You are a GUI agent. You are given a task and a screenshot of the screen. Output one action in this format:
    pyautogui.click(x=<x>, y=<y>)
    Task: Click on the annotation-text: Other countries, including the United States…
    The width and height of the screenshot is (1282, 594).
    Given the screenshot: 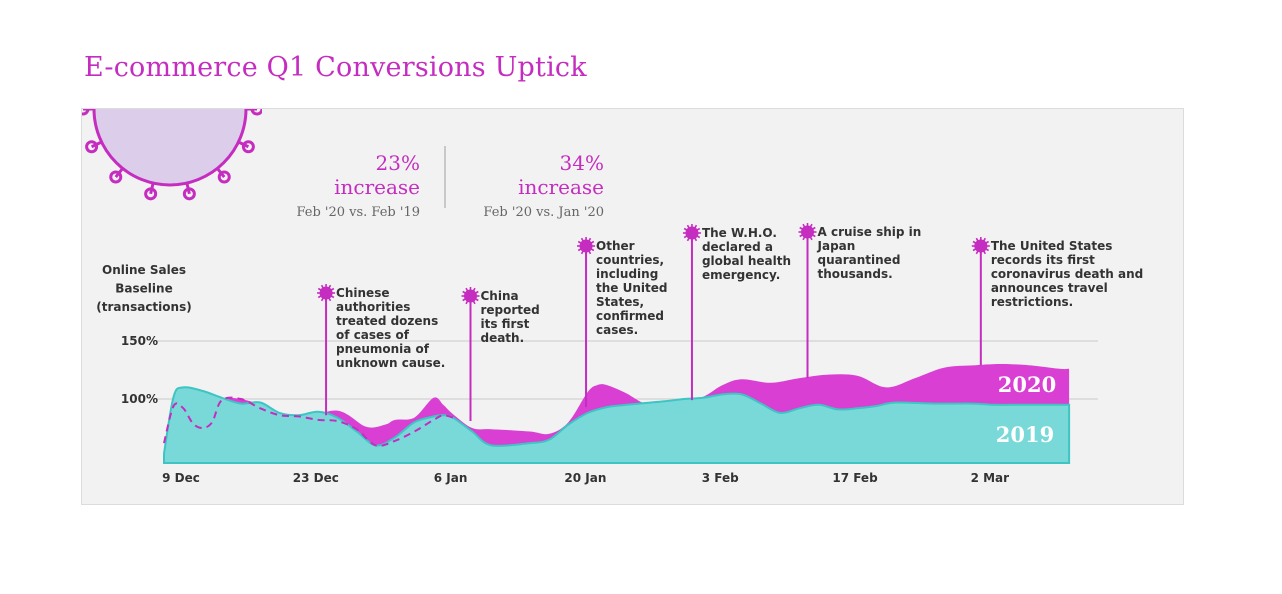 What is the action you would take?
    pyautogui.click(x=631, y=288)
    